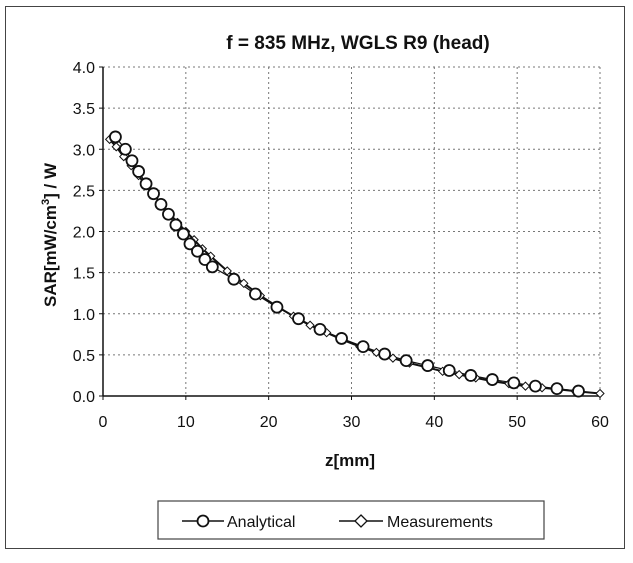  I want to click on legend-label-measurements: Measurements, so click(440, 522).